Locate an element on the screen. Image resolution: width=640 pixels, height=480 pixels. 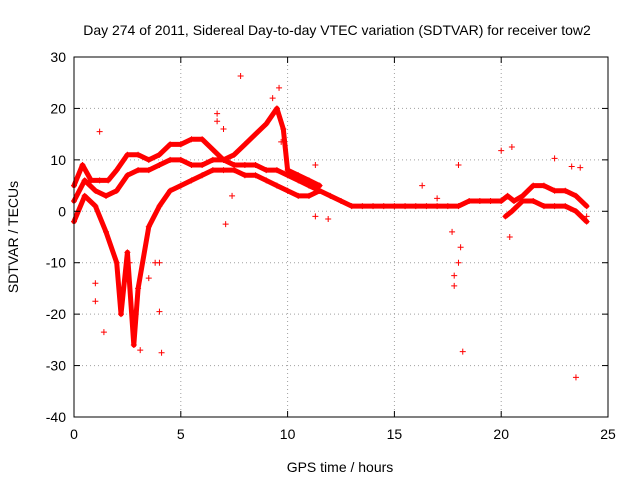
x-tick-label: 20 is located at coordinates (501, 434).